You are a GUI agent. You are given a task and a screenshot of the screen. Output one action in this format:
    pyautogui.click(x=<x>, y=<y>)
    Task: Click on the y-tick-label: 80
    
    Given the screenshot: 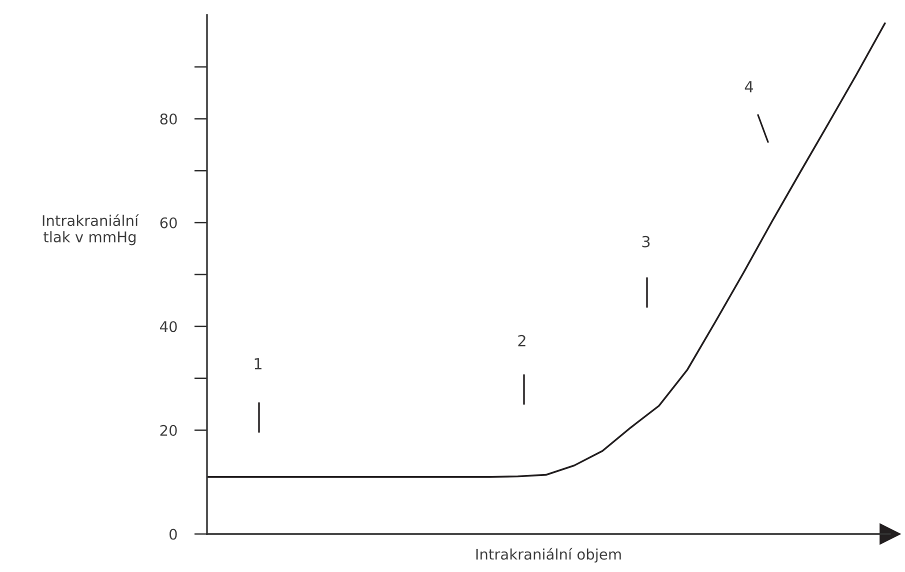 What is the action you would take?
    pyautogui.click(x=168, y=119)
    